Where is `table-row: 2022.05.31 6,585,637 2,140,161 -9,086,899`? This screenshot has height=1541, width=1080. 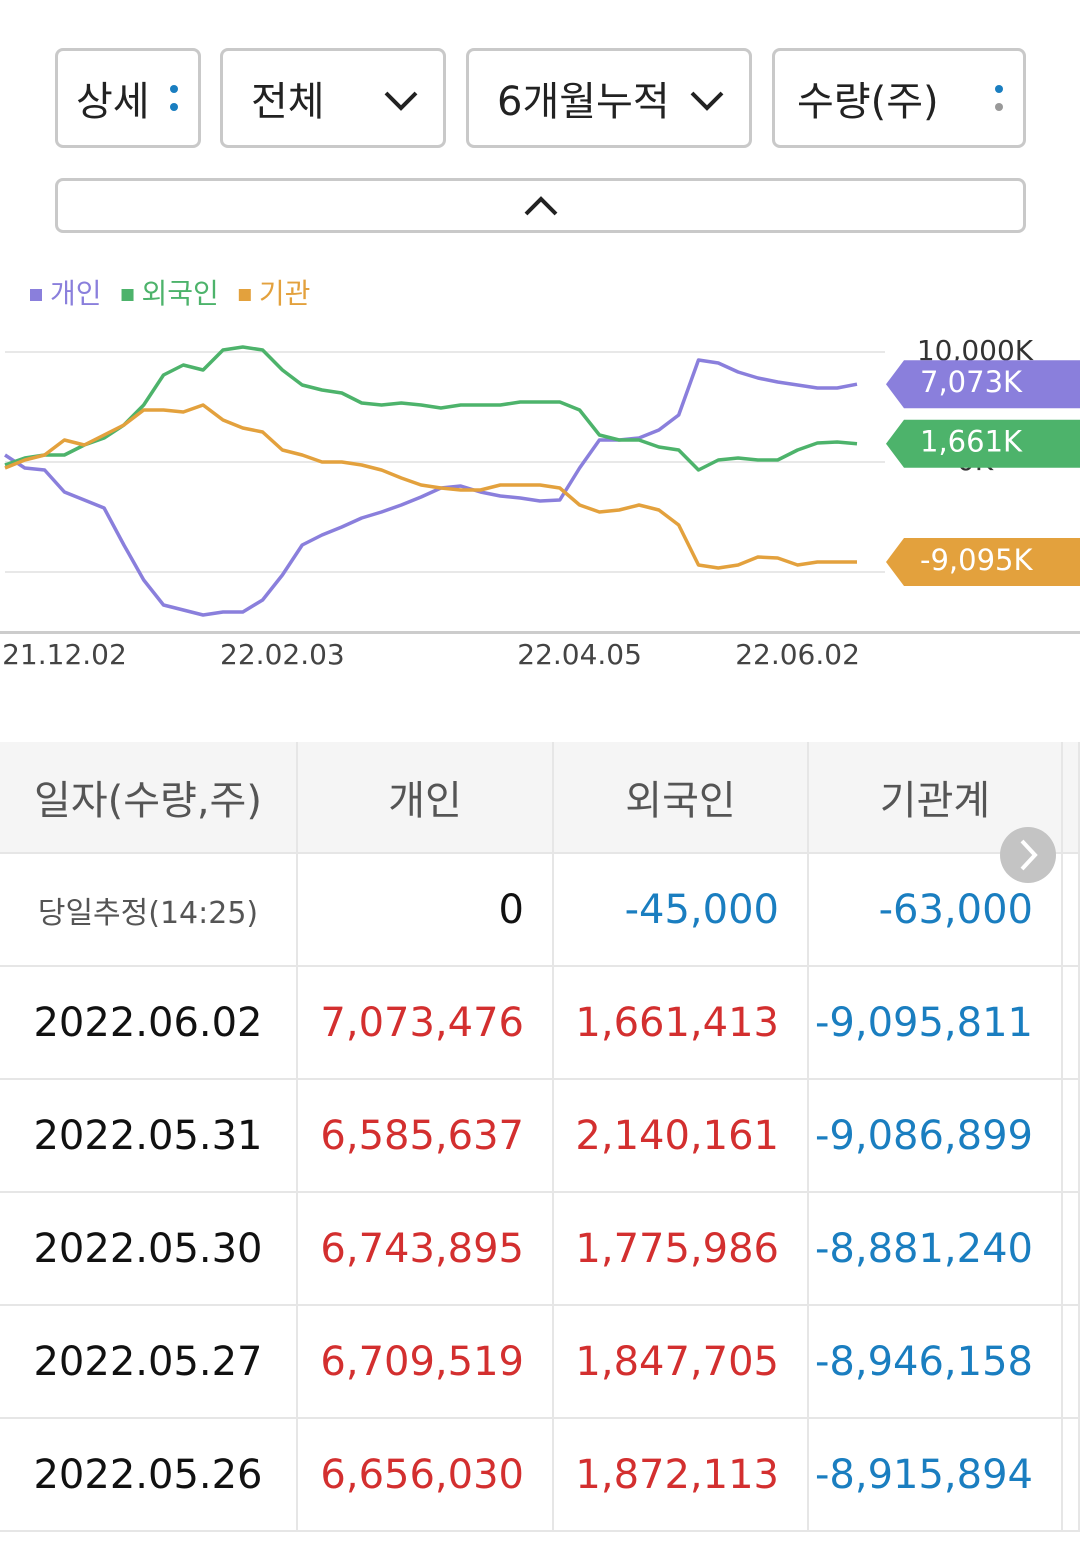 table-row: 2022.05.31 6,585,637 2,140,161 -9,086,899 is located at coordinates (540, 1136).